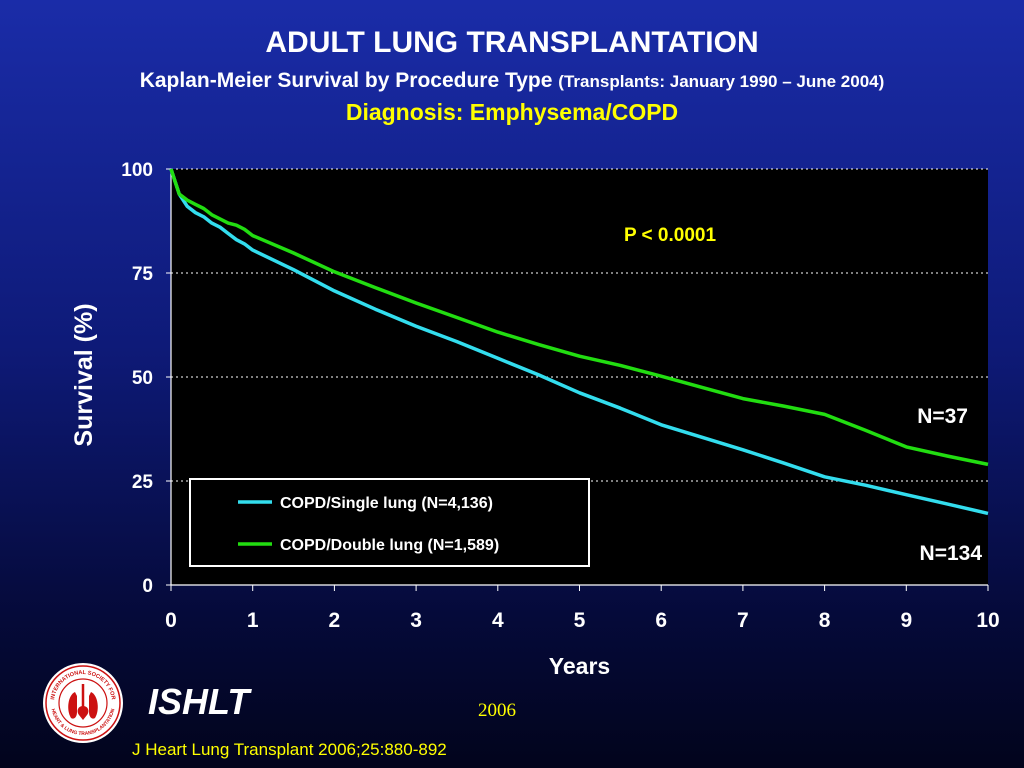 The width and height of the screenshot is (1024, 768). What do you see at coordinates (389, 522) in the screenshot?
I see `legend-box` at bounding box center [389, 522].